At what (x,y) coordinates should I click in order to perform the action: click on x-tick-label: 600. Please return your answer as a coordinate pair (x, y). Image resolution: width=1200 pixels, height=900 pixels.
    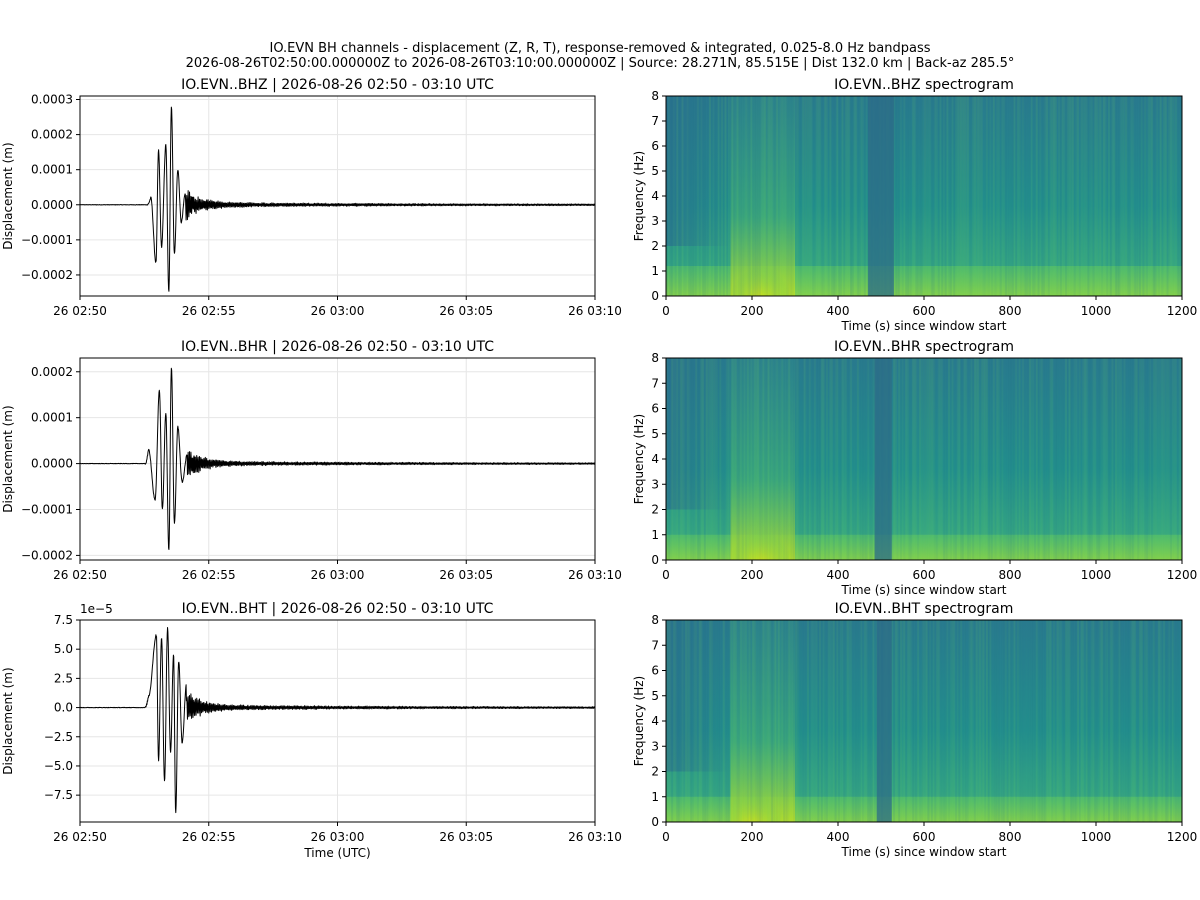
    Looking at the image, I should click on (924, 837).